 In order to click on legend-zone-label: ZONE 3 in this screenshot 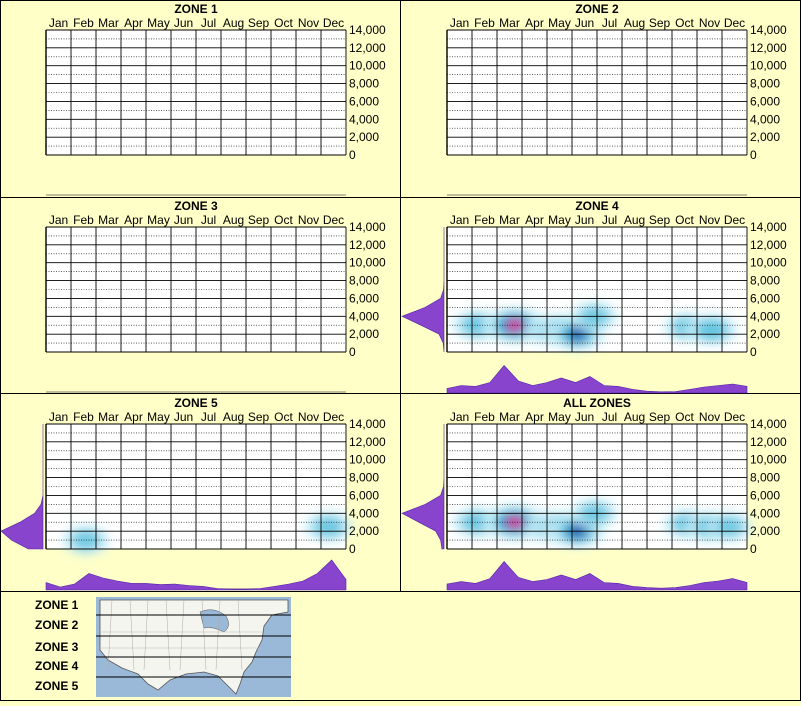, I will do `click(57, 647)`.